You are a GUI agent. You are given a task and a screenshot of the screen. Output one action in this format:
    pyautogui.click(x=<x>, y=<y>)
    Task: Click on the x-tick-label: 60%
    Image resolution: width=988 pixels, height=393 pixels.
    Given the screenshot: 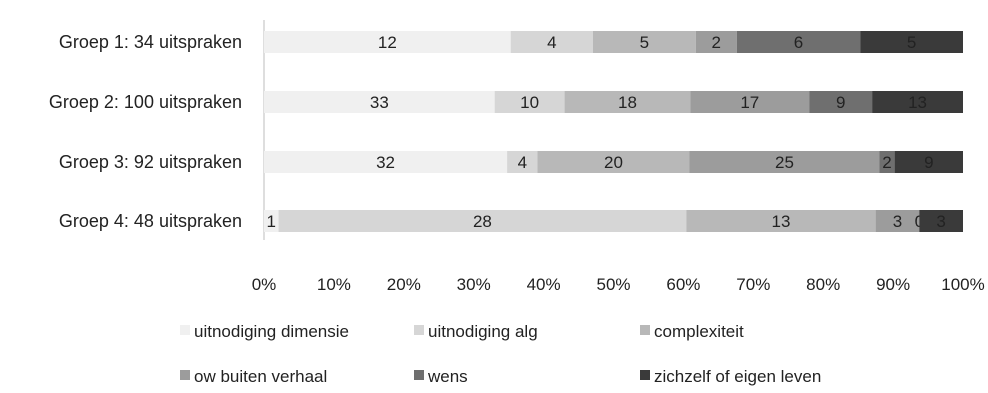 What is the action you would take?
    pyautogui.click(x=683, y=284)
    